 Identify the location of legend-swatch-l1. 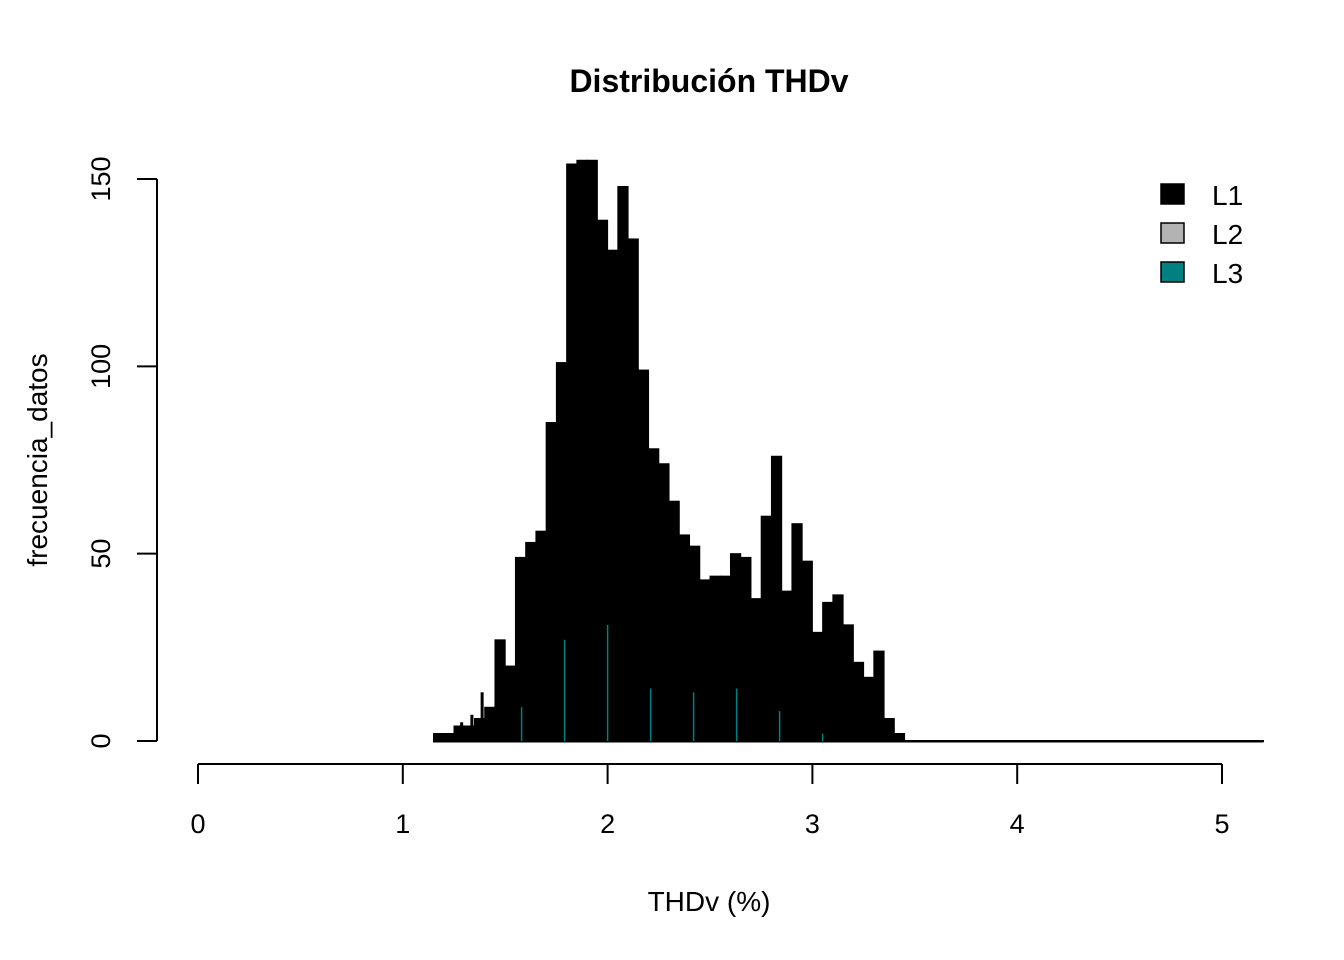
(1172, 194).